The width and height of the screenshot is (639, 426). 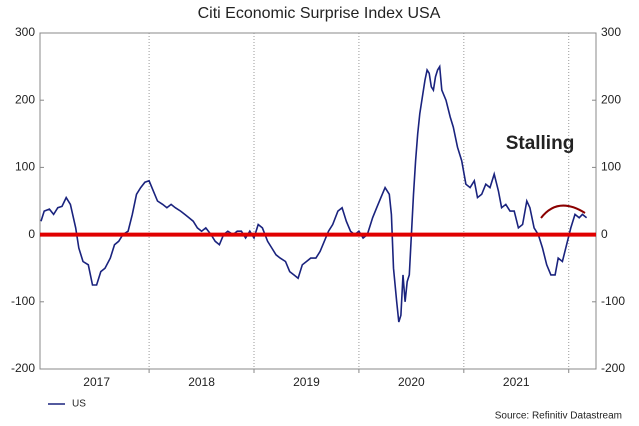 I want to click on y-tick-label: -100, so click(x=23, y=301).